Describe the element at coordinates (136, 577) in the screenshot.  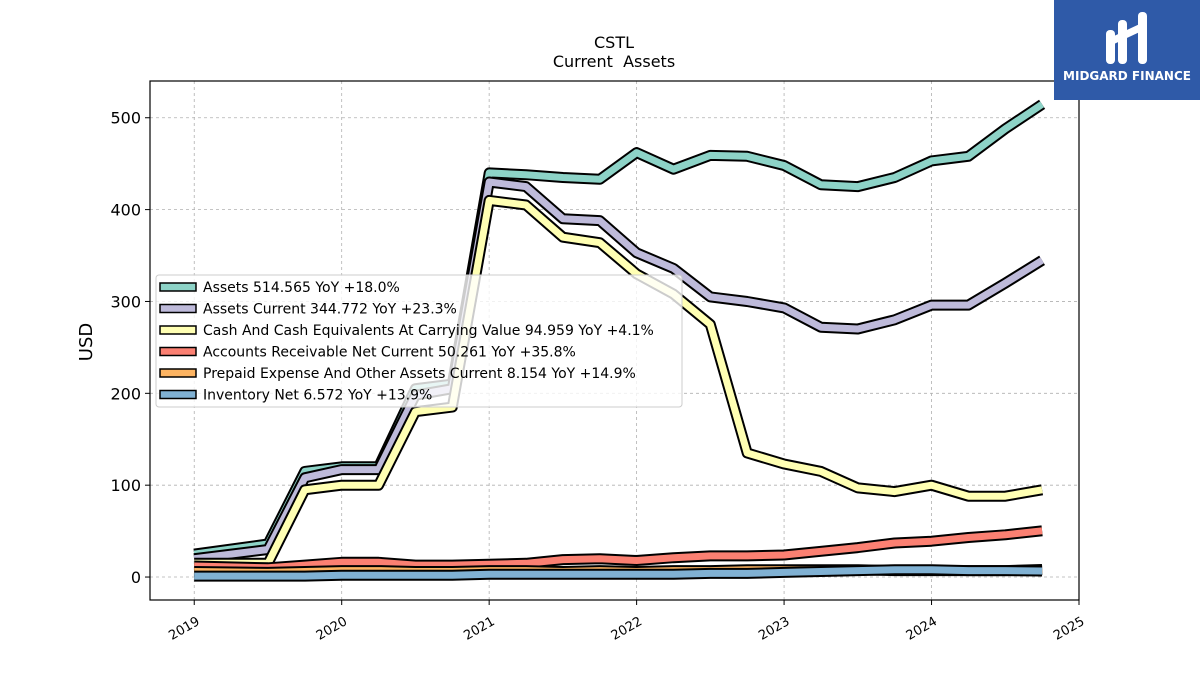
I see `y-tick-label-0: 0` at that location.